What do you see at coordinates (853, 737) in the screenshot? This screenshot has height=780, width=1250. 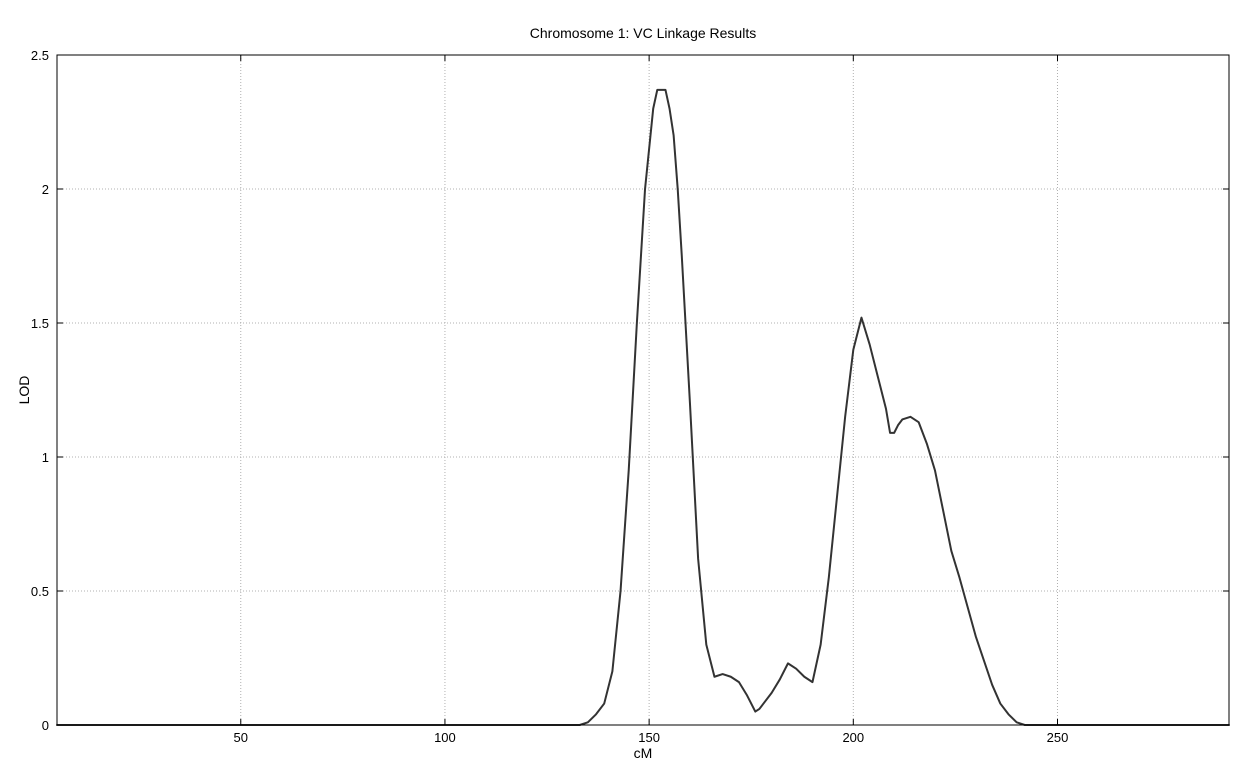 I see `x-tick-label: 200` at bounding box center [853, 737].